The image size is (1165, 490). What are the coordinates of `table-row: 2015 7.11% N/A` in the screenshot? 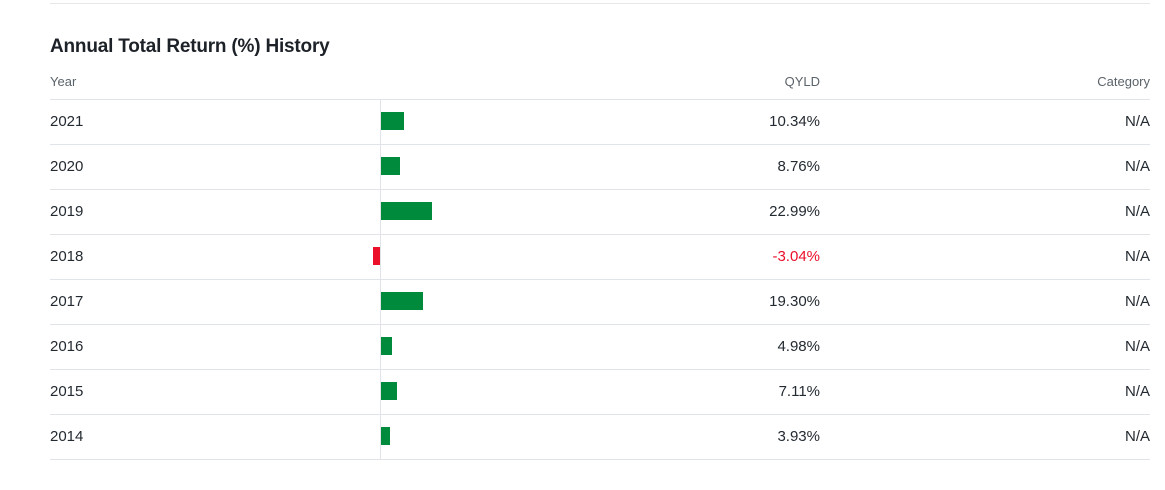 It's located at (600, 392).